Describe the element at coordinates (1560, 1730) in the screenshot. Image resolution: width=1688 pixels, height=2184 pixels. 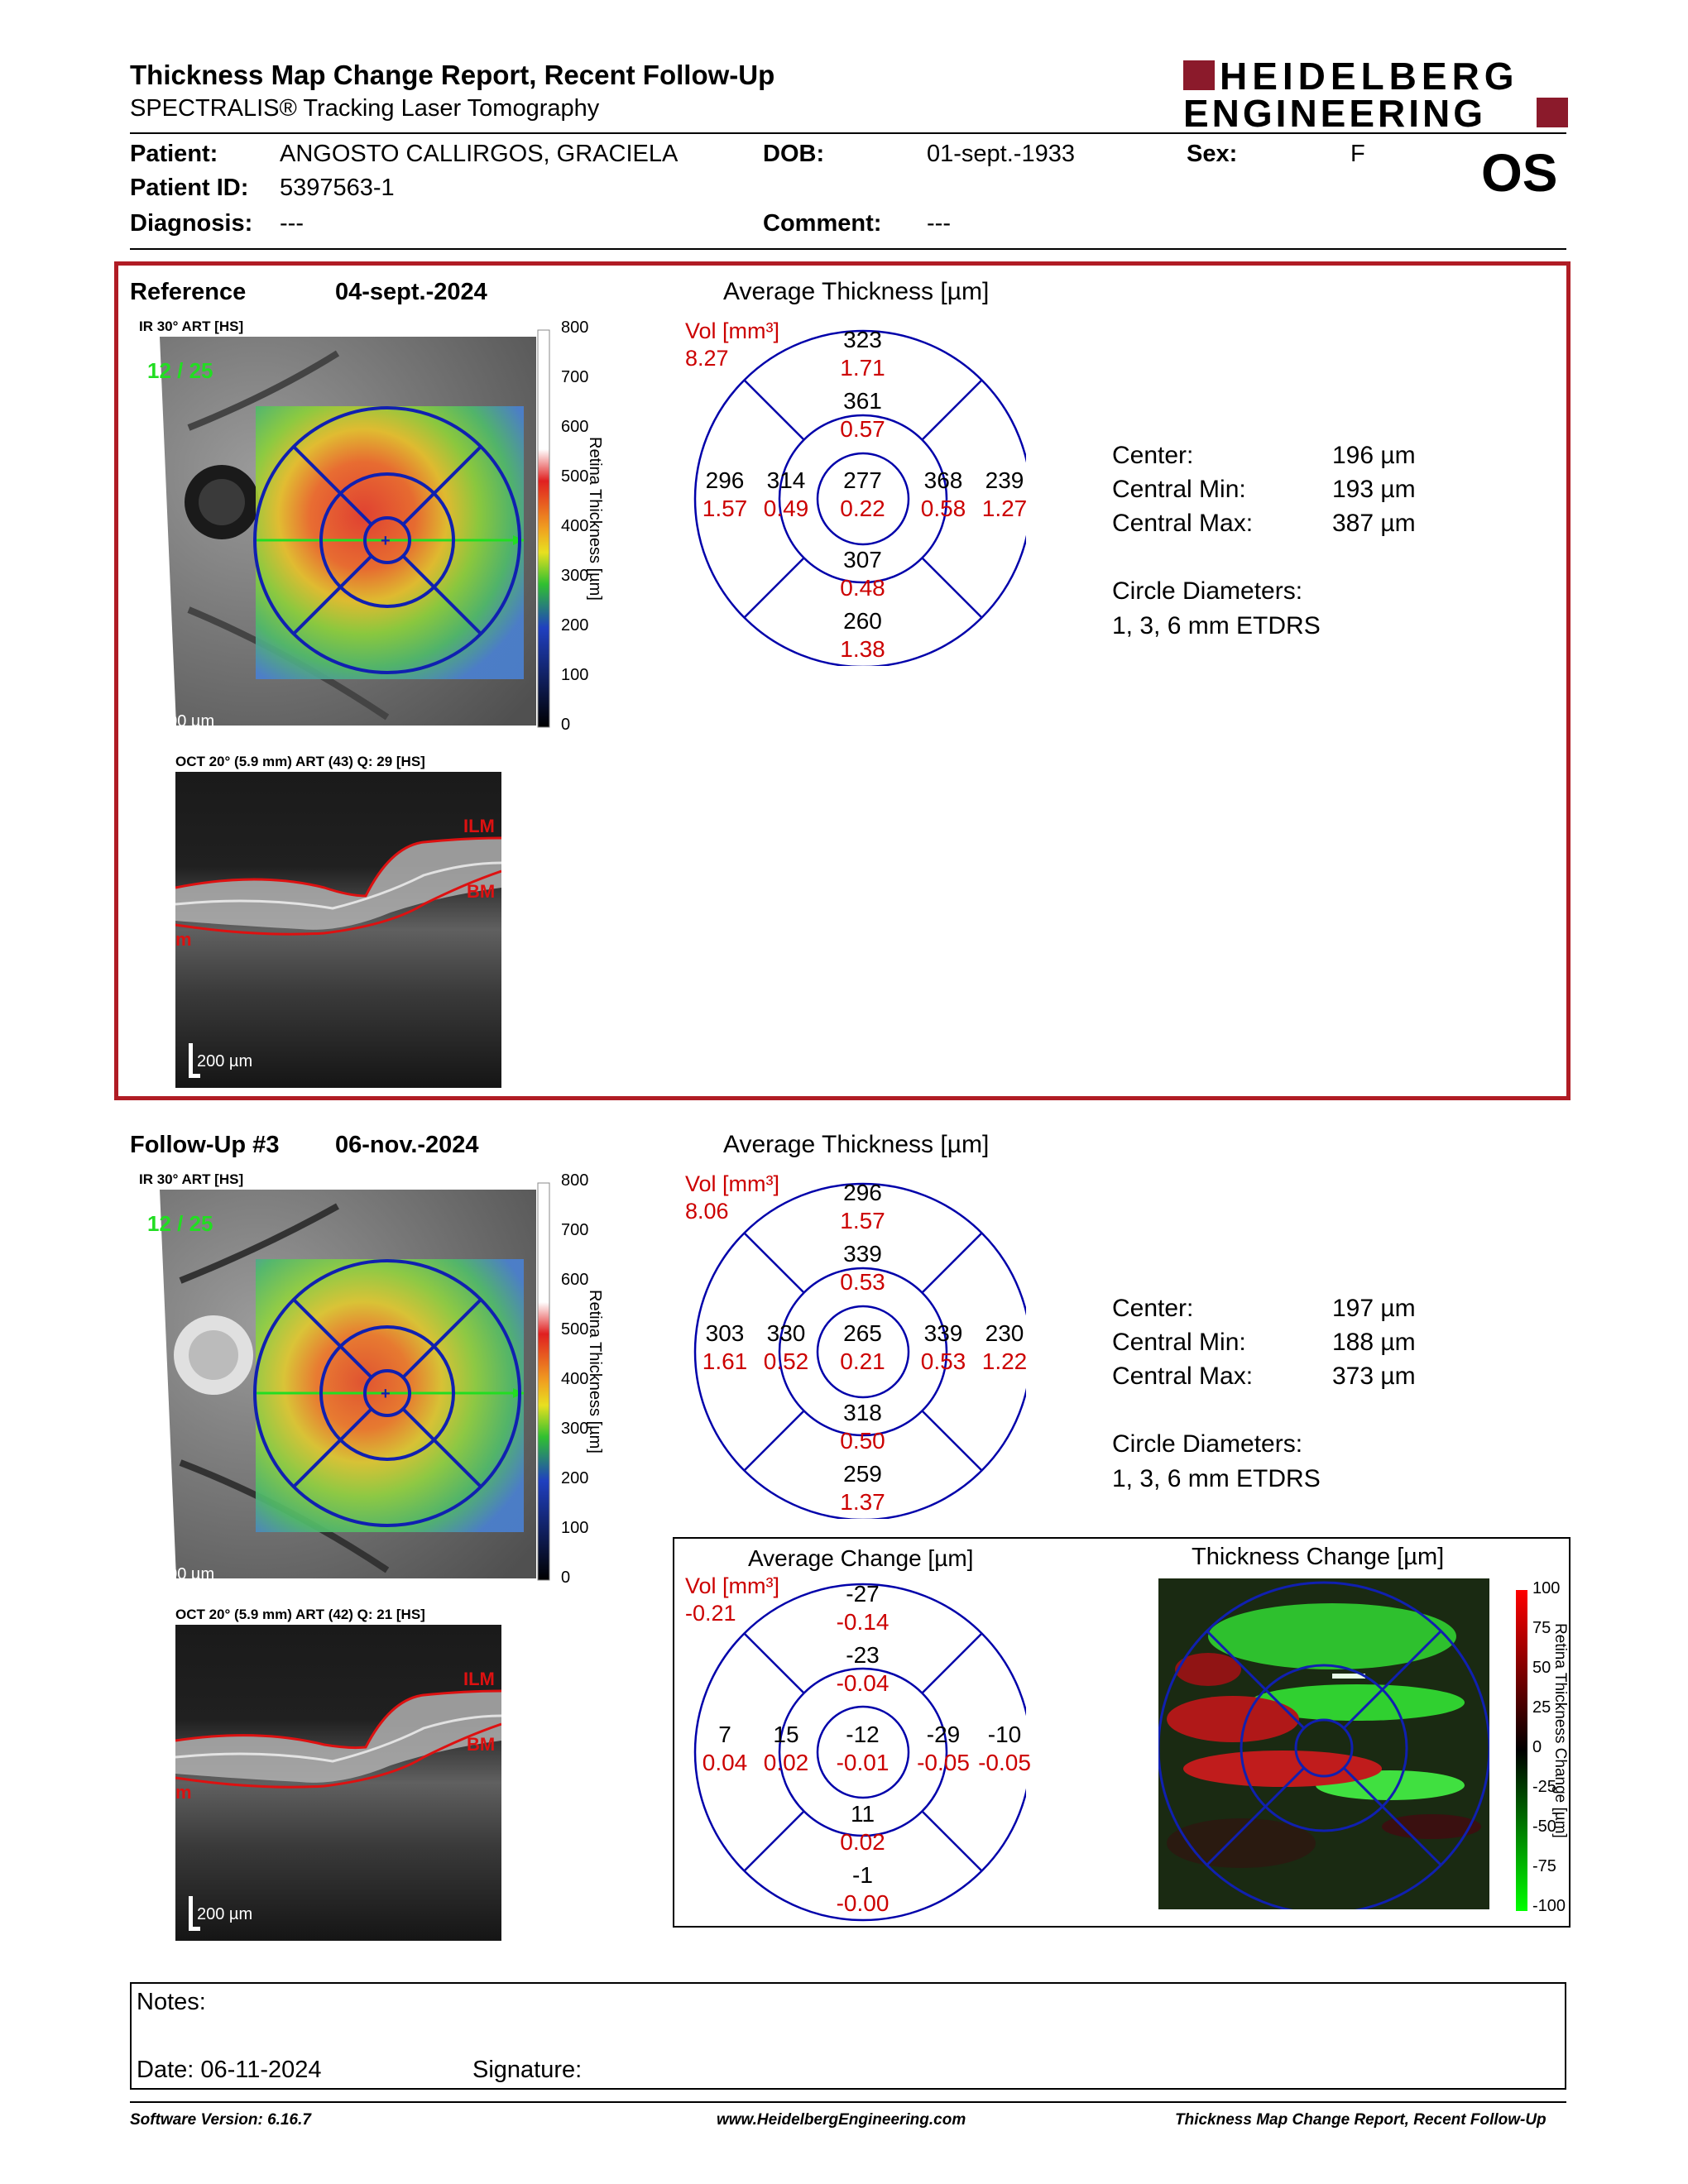
I see `change-colorbar-title: Retina Thickness Change [µm]` at that location.